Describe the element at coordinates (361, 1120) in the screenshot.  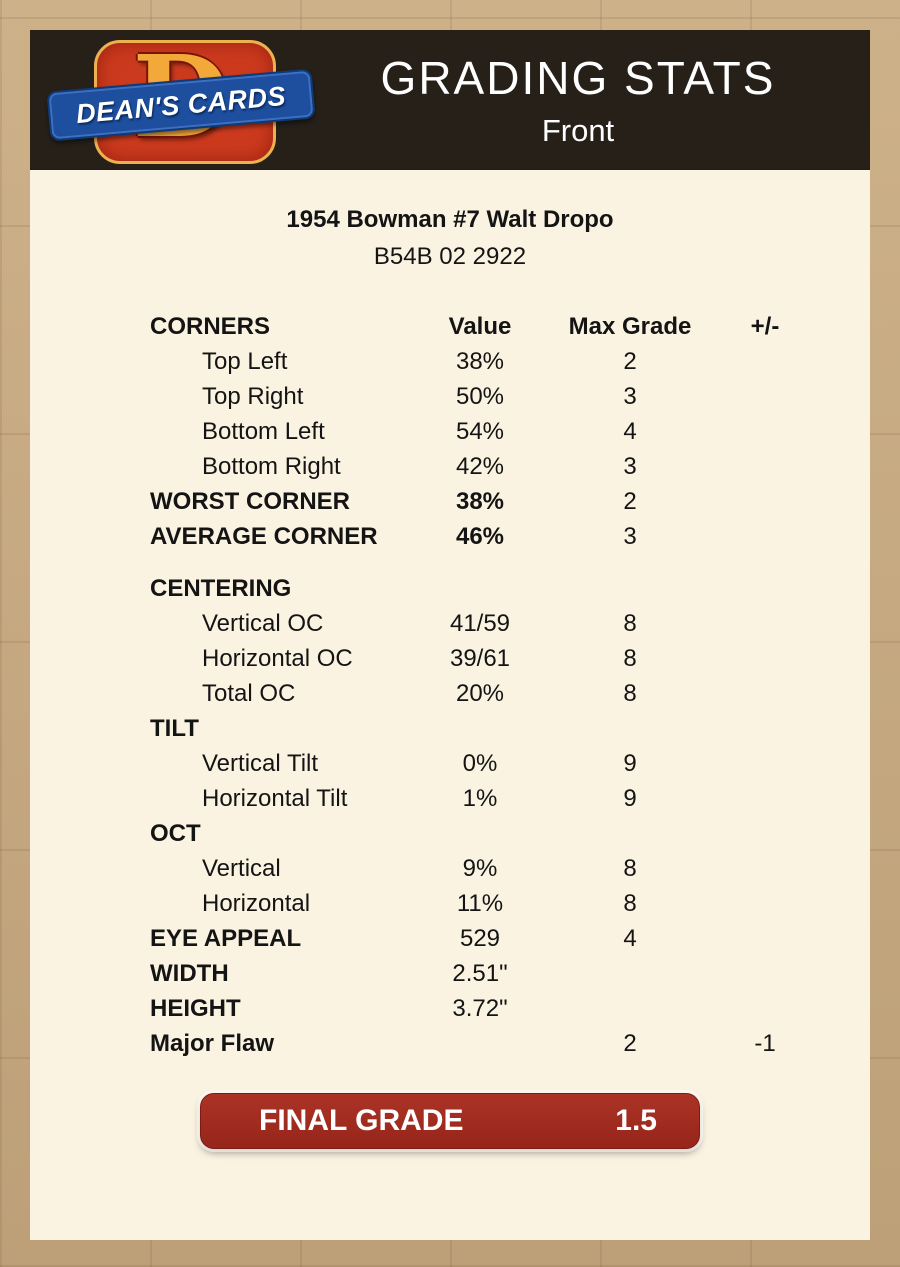
I see `final-grade-label: FINAL GRADE` at that location.